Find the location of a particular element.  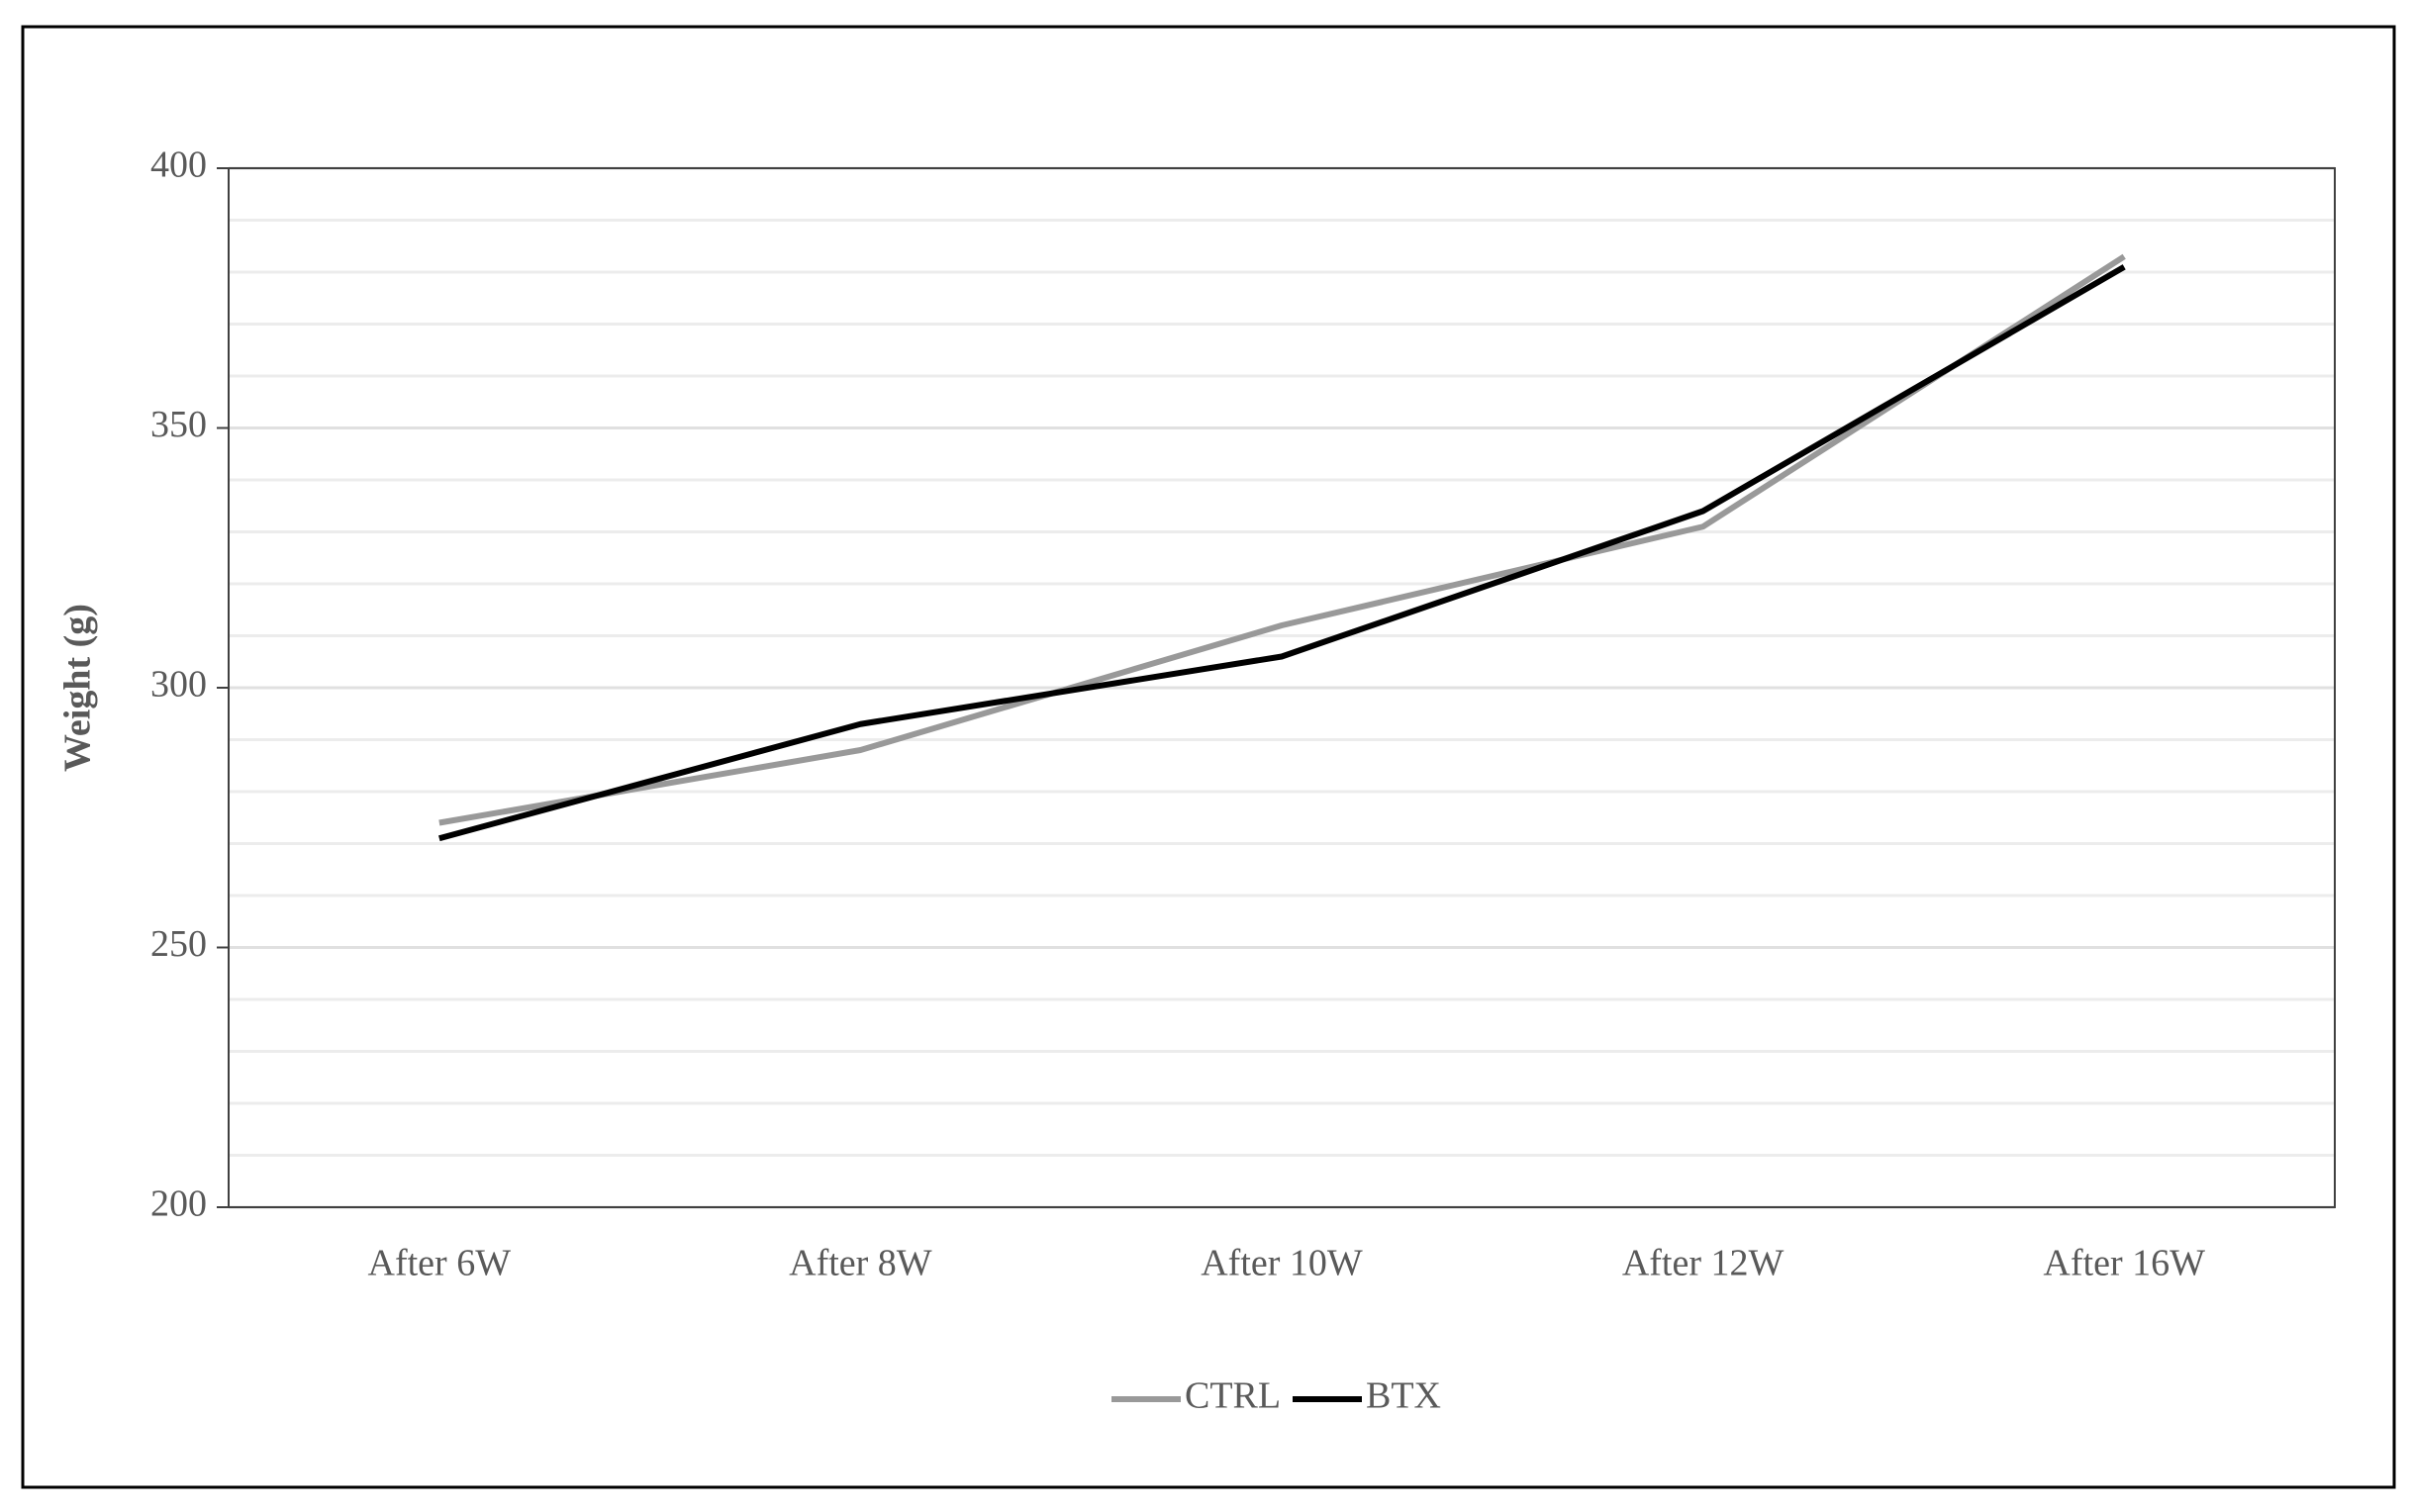

y-tick-label: 400 is located at coordinates (178, 165).